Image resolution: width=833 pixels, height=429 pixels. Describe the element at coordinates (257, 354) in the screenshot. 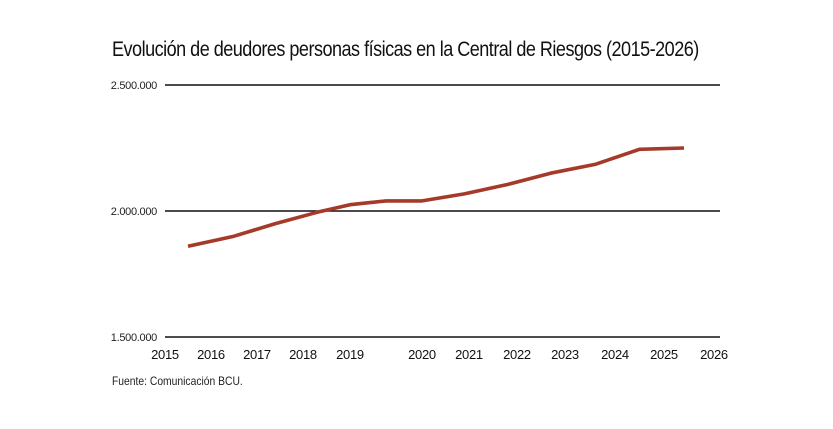

I see `x-tick-label: 2017` at that location.